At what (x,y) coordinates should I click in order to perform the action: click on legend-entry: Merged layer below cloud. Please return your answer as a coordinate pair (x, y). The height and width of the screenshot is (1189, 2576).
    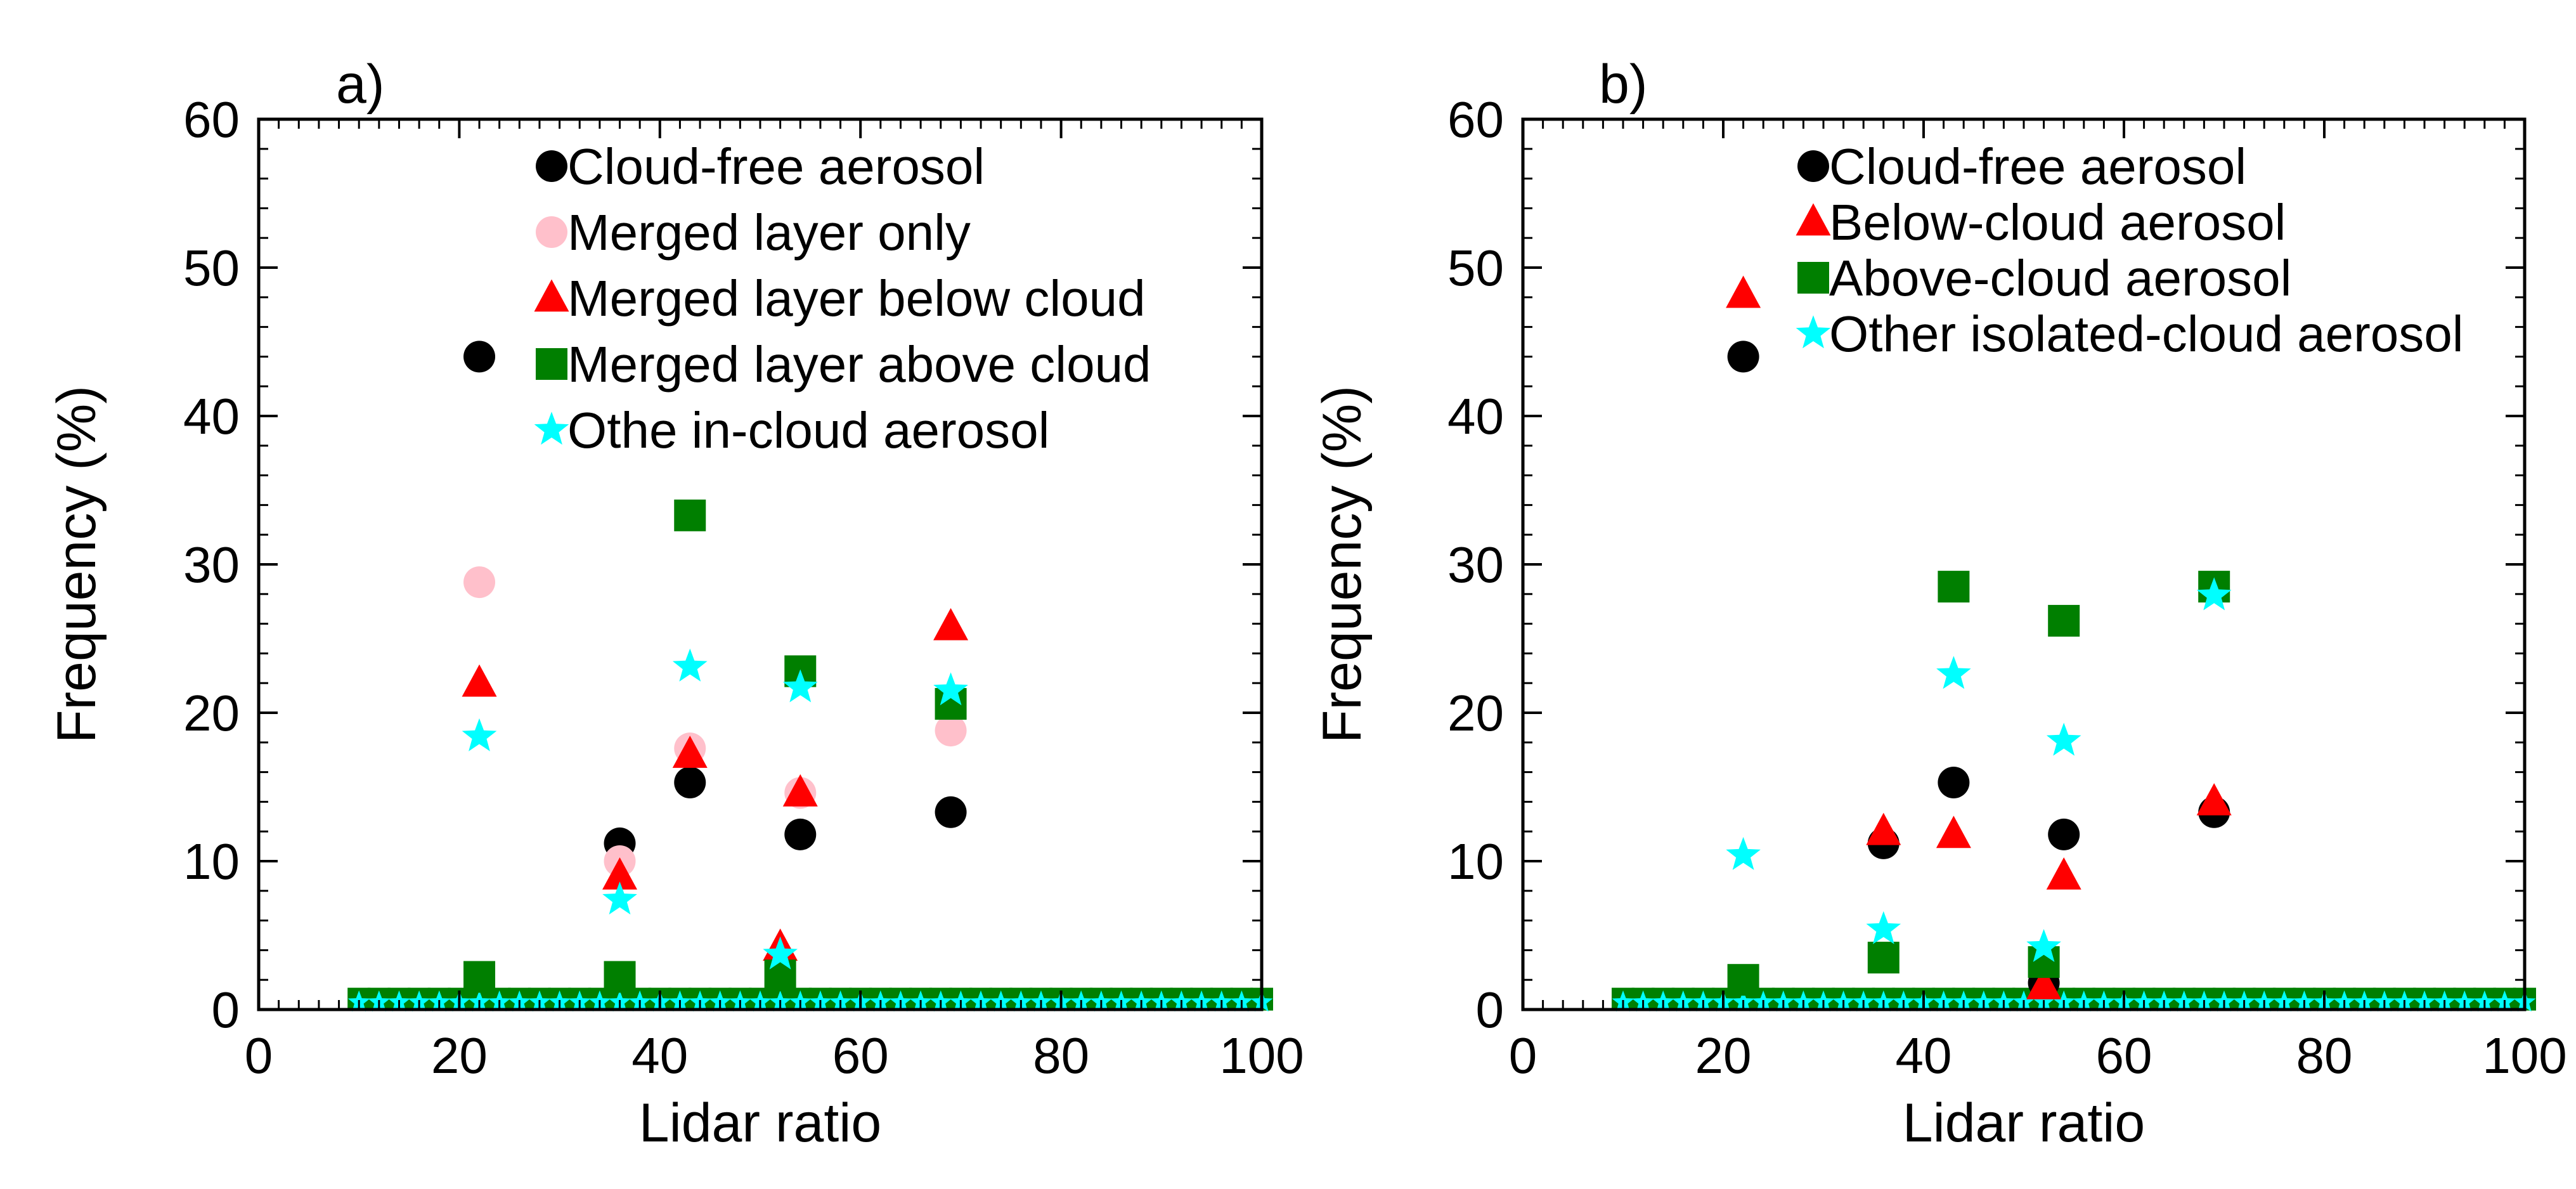
    Looking at the image, I should click on (856, 298).